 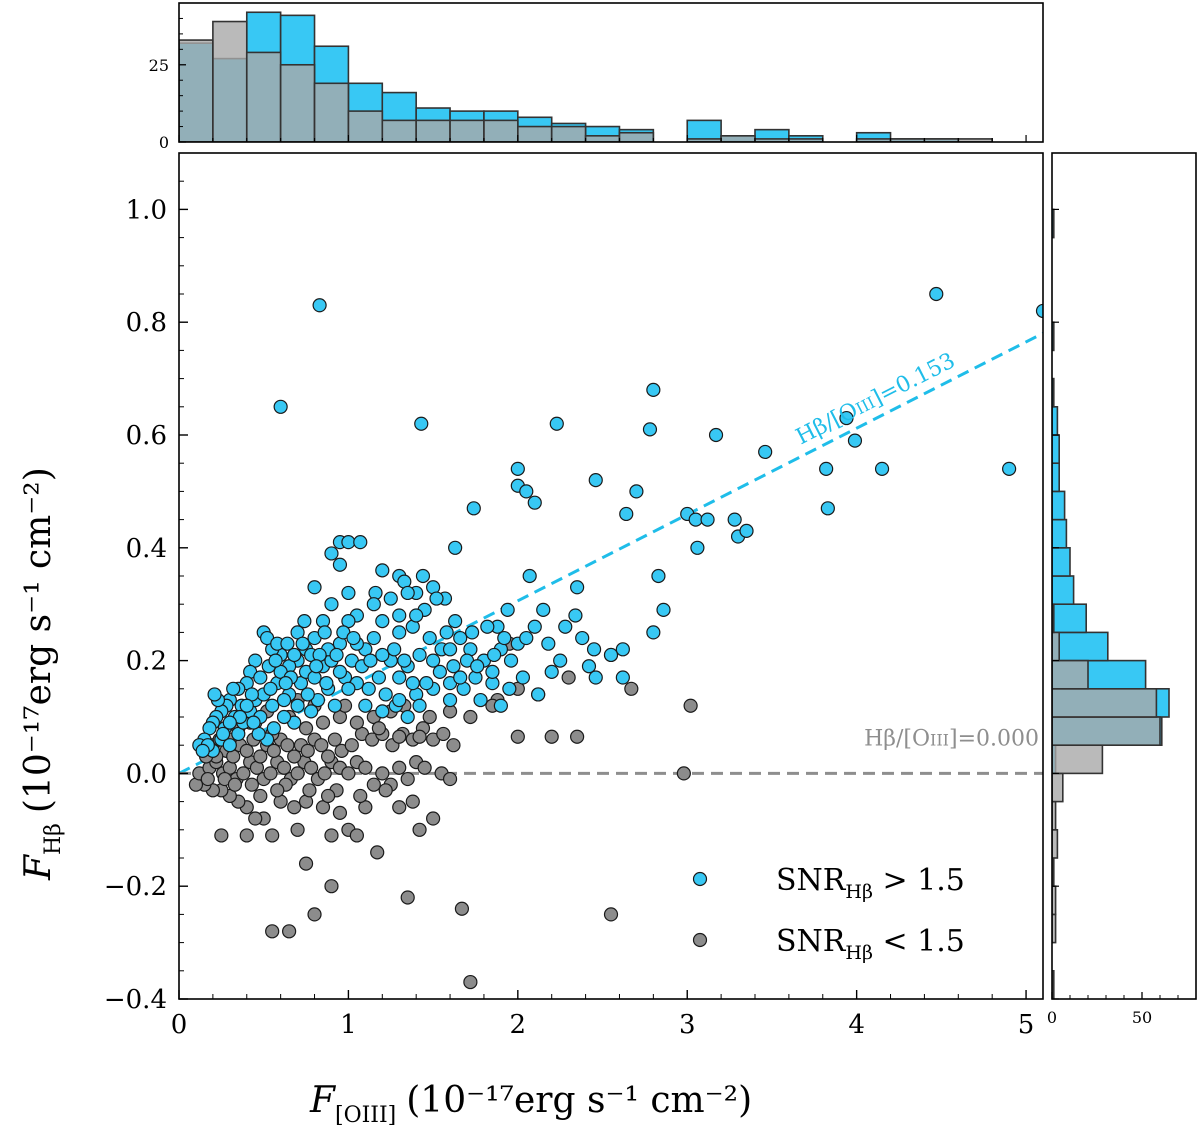 I want to click on right-histogram: 0 50, so click(x=1122, y=589).